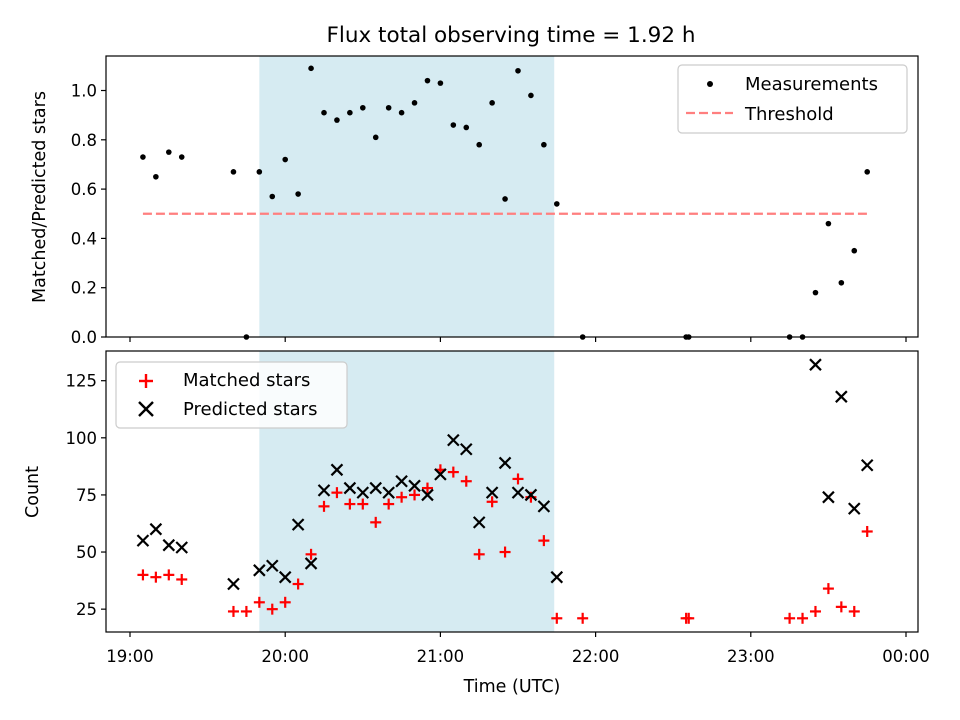  What do you see at coordinates (84, 337) in the screenshot?
I see `top-y-tick-label: 0.0` at bounding box center [84, 337].